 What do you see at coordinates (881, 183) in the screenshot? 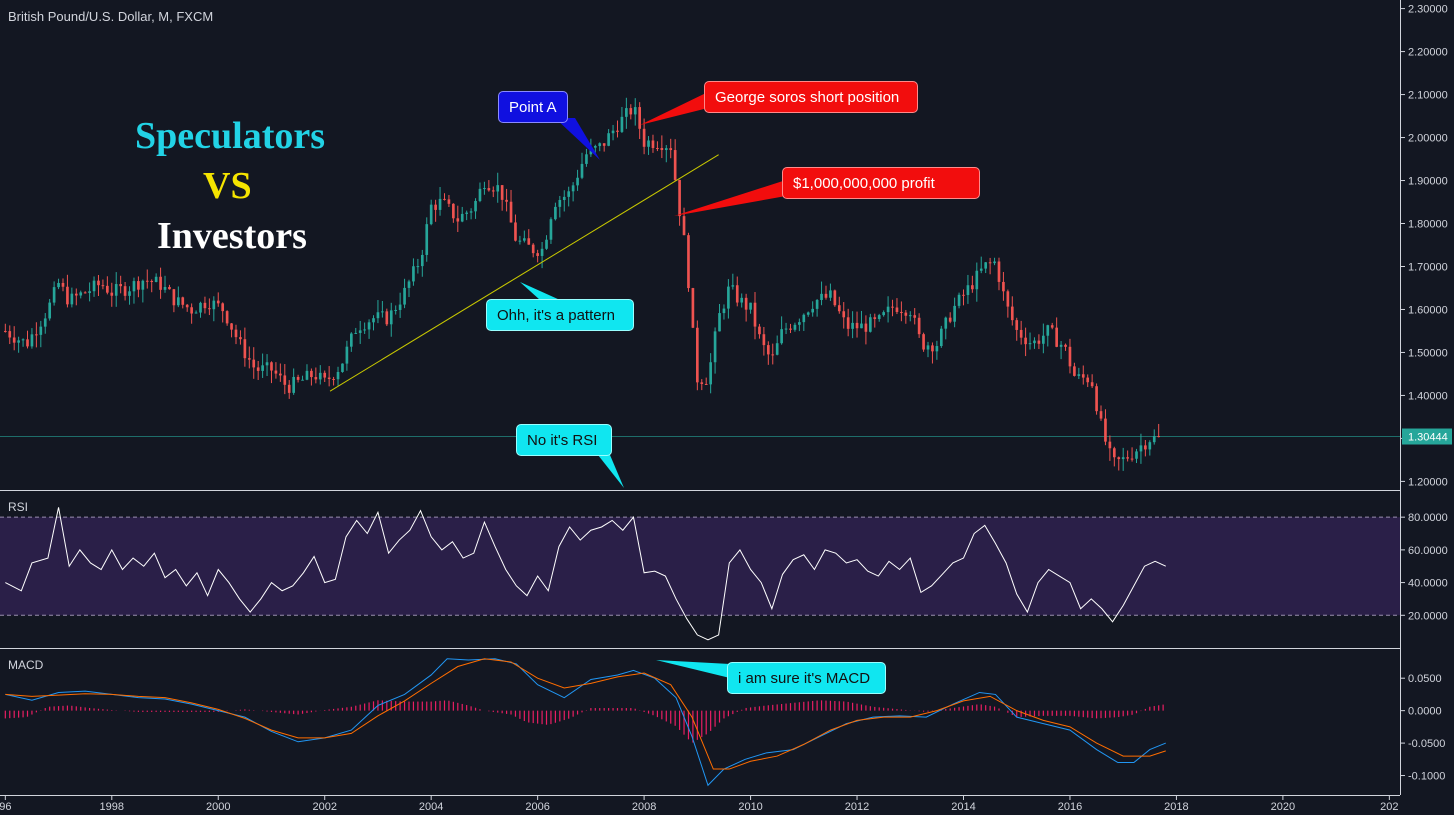
I see `profit-callout: $1,000,000,000 profit` at bounding box center [881, 183].